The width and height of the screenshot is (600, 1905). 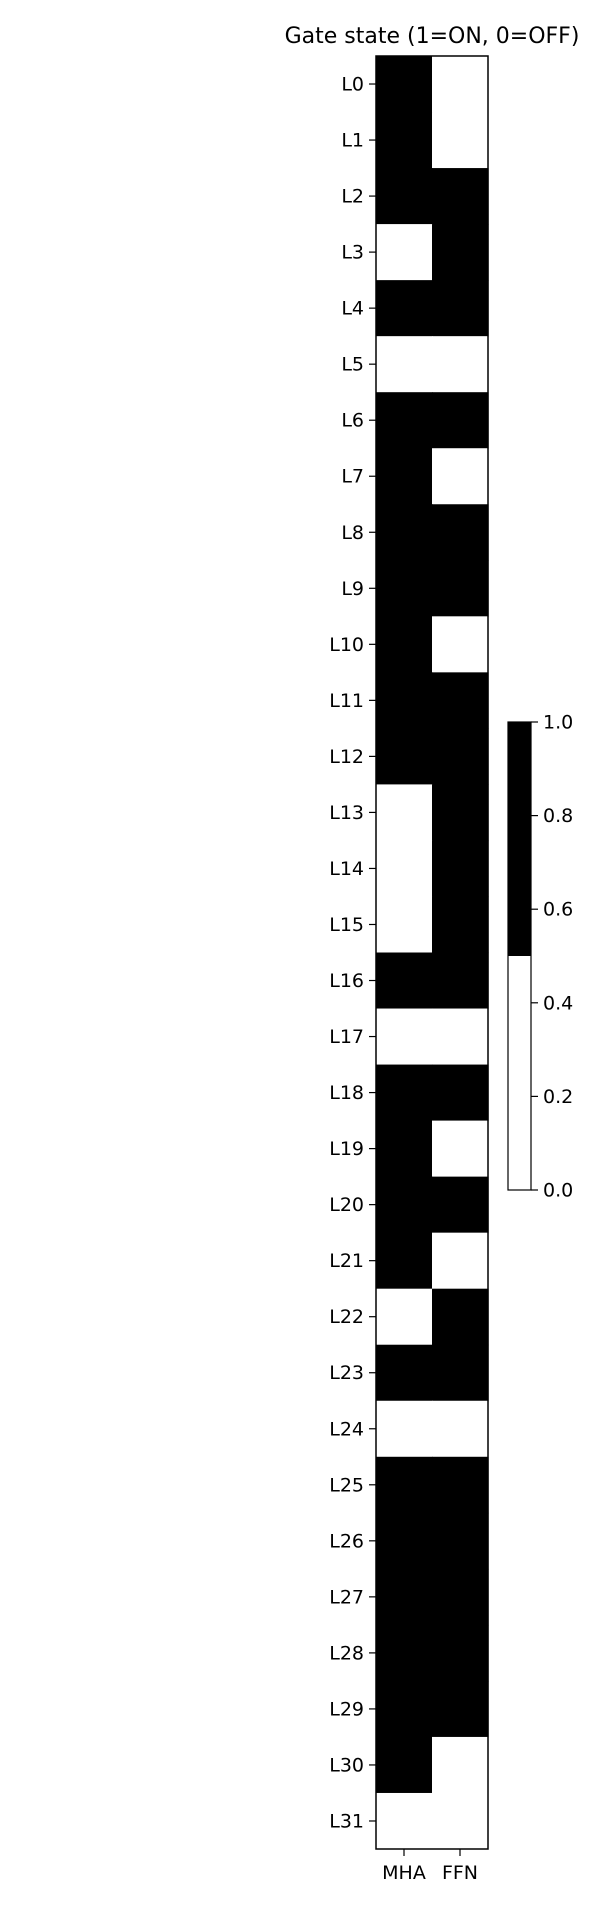 What do you see at coordinates (346, 1597) in the screenshot?
I see `y-tick-label: L27` at bounding box center [346, 1597].